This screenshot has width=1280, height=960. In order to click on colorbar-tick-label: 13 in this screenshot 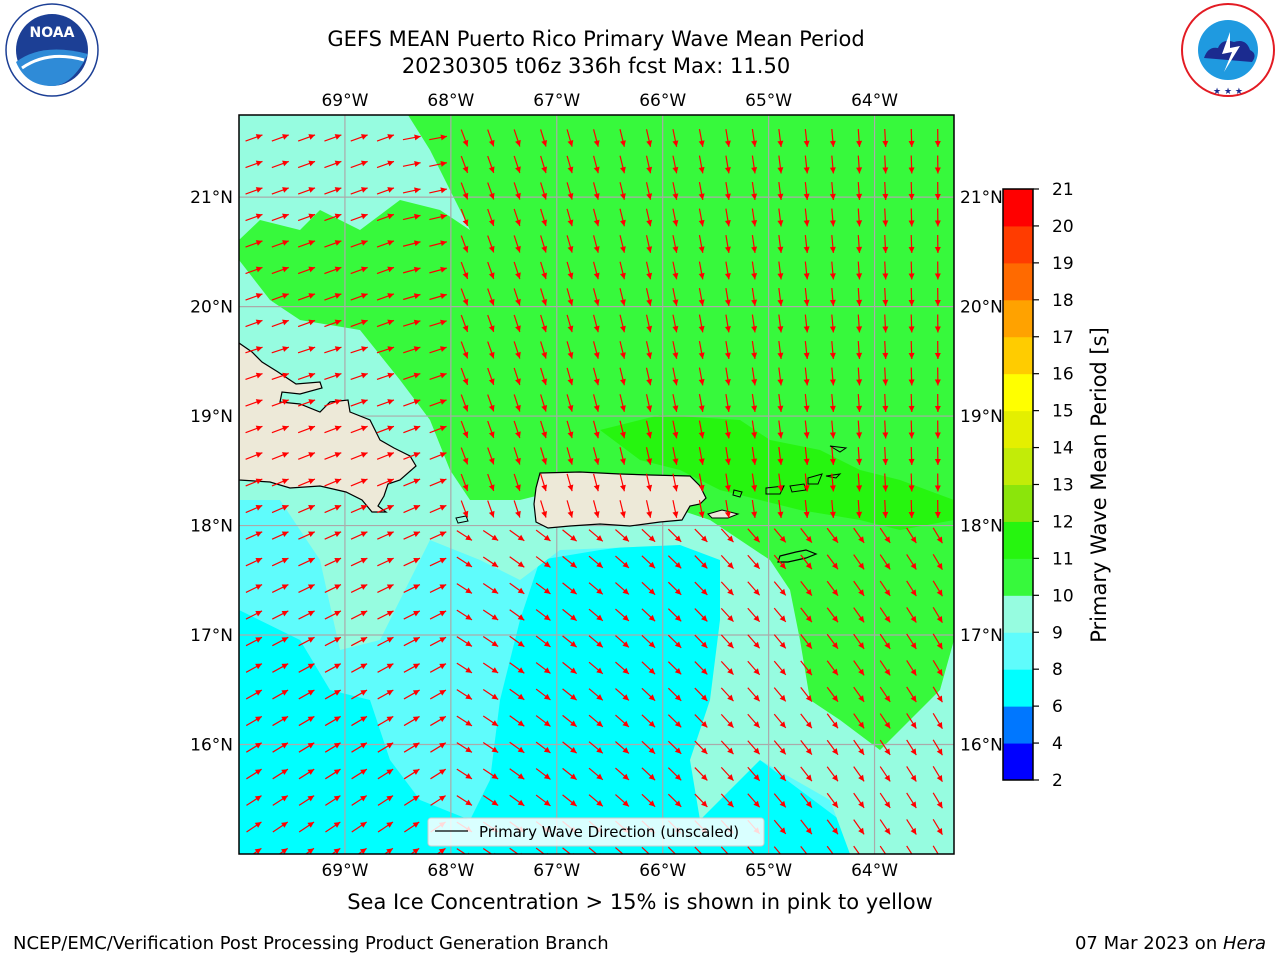, I will do `click(1063, 486)`.